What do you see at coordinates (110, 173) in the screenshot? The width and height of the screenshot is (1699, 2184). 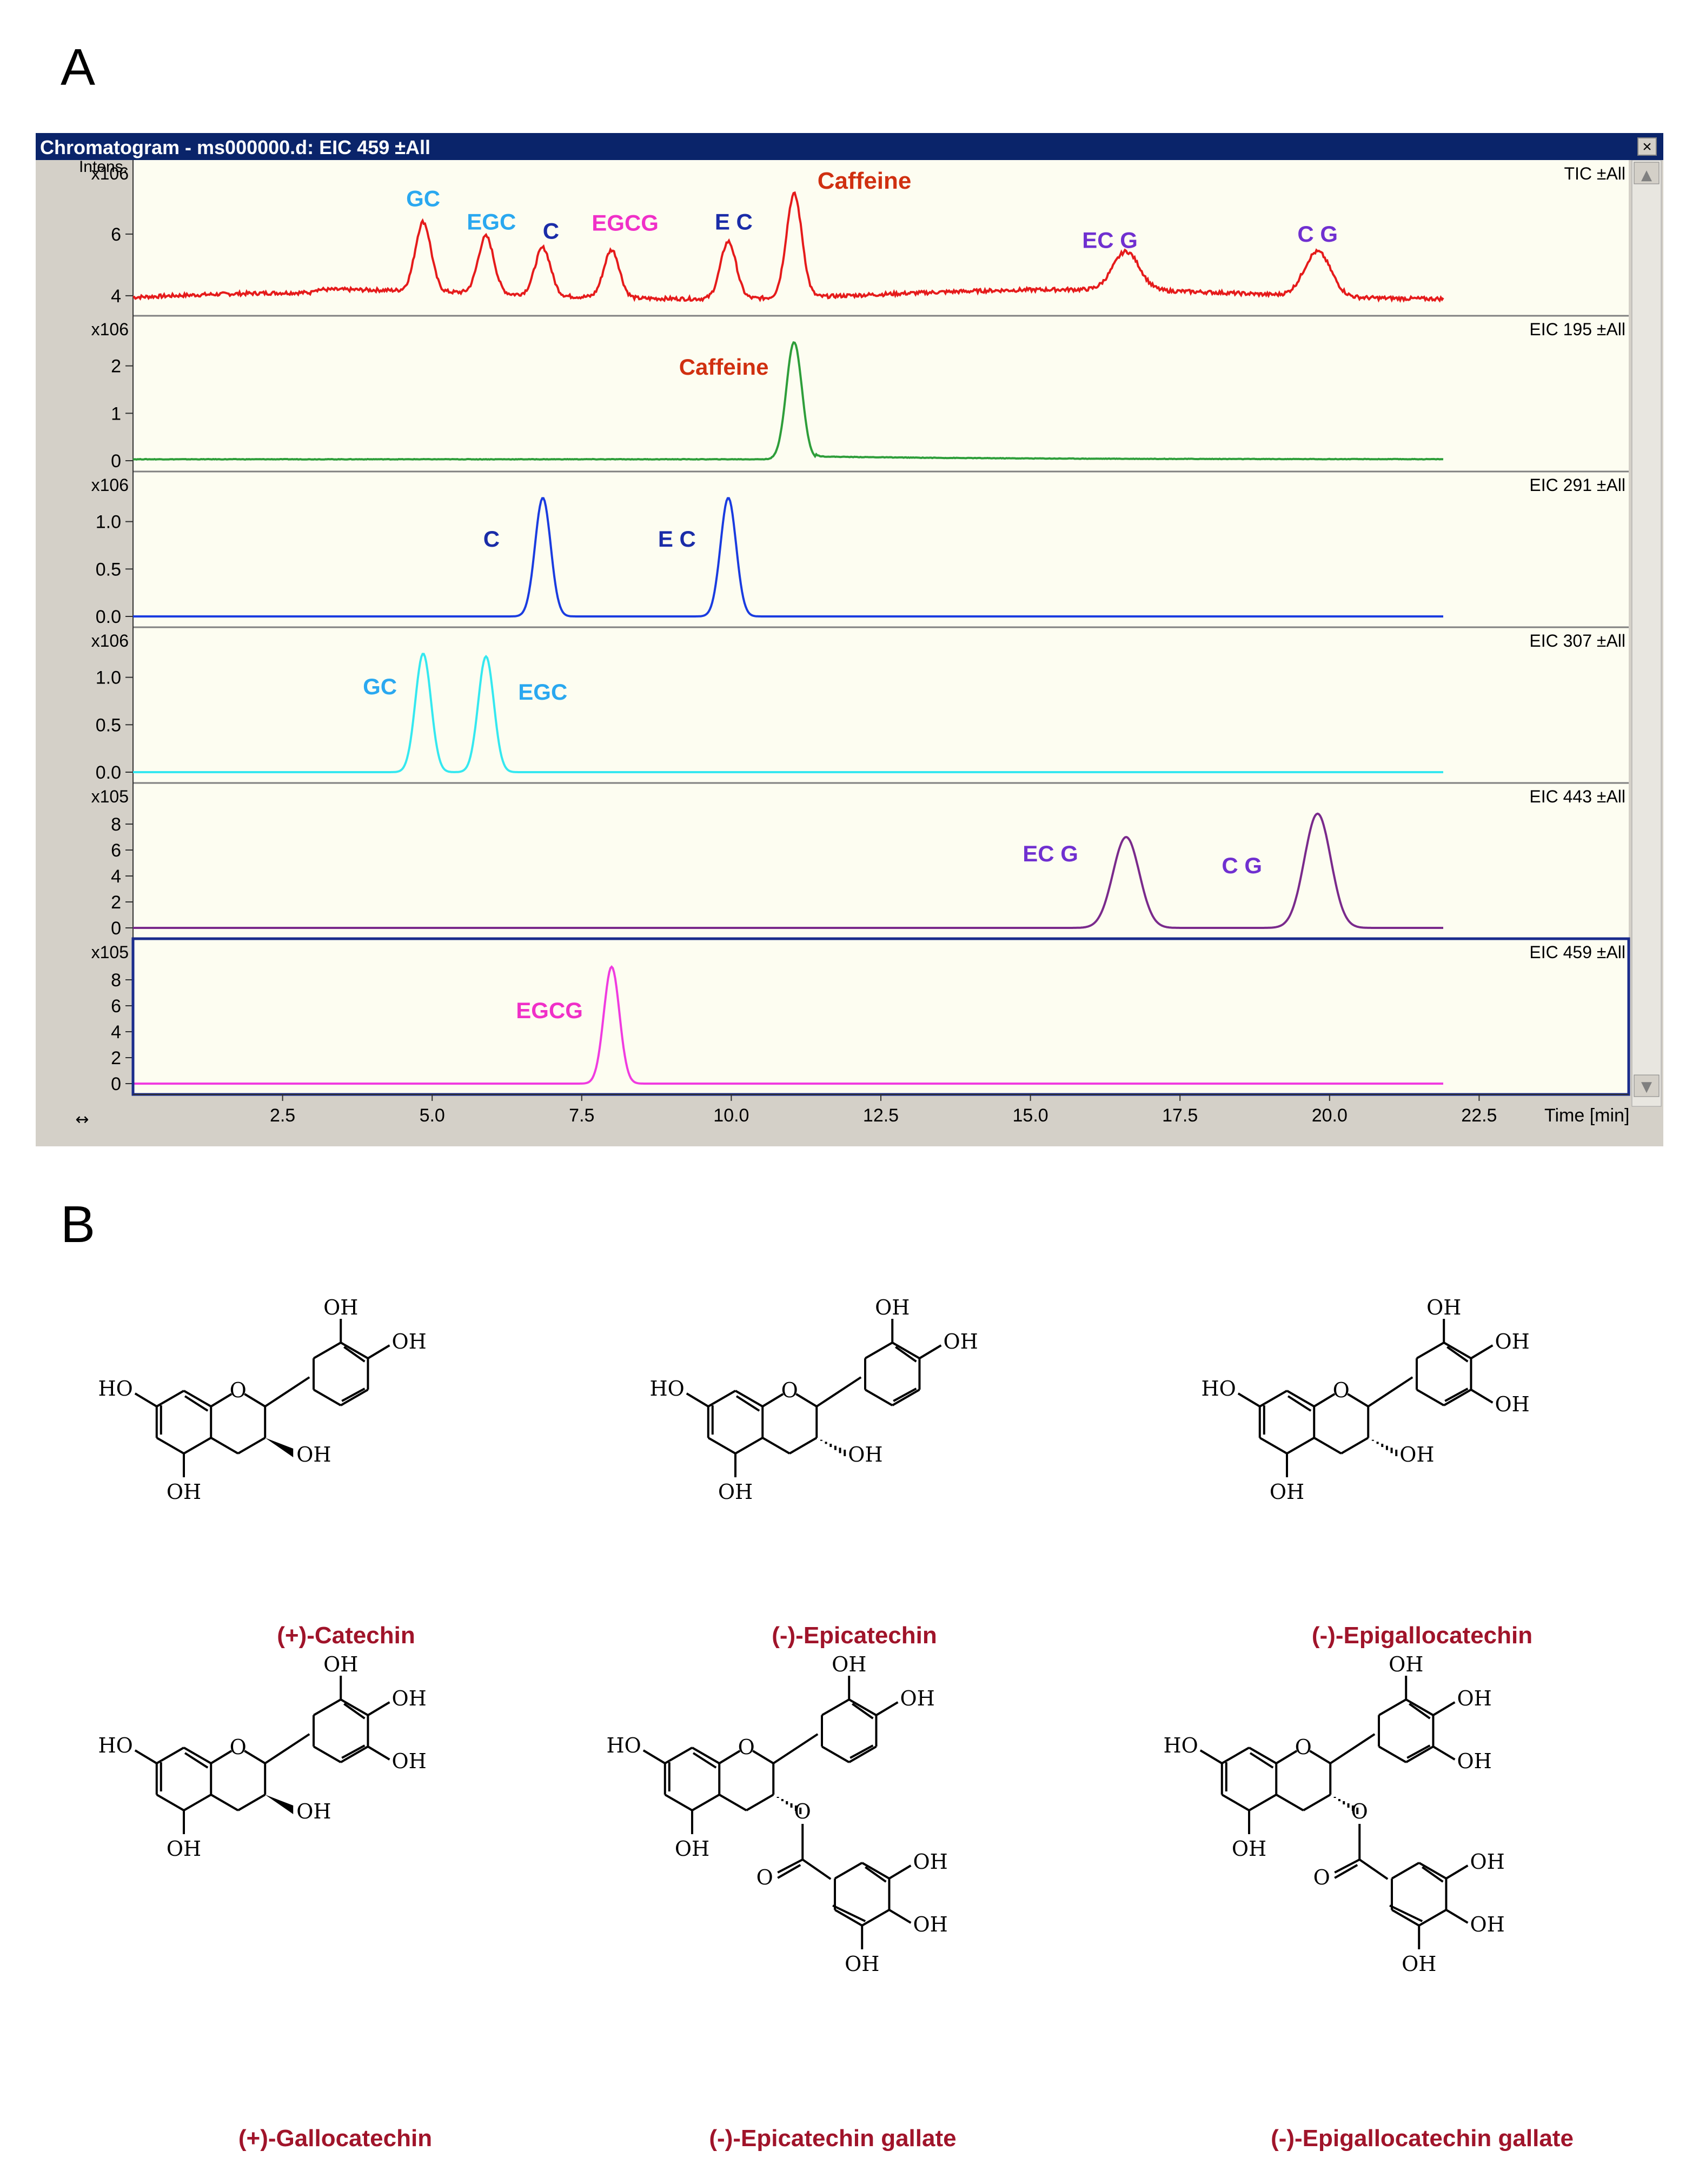 I see `y-exponent-label: x106` at bounding box center [110, 173].